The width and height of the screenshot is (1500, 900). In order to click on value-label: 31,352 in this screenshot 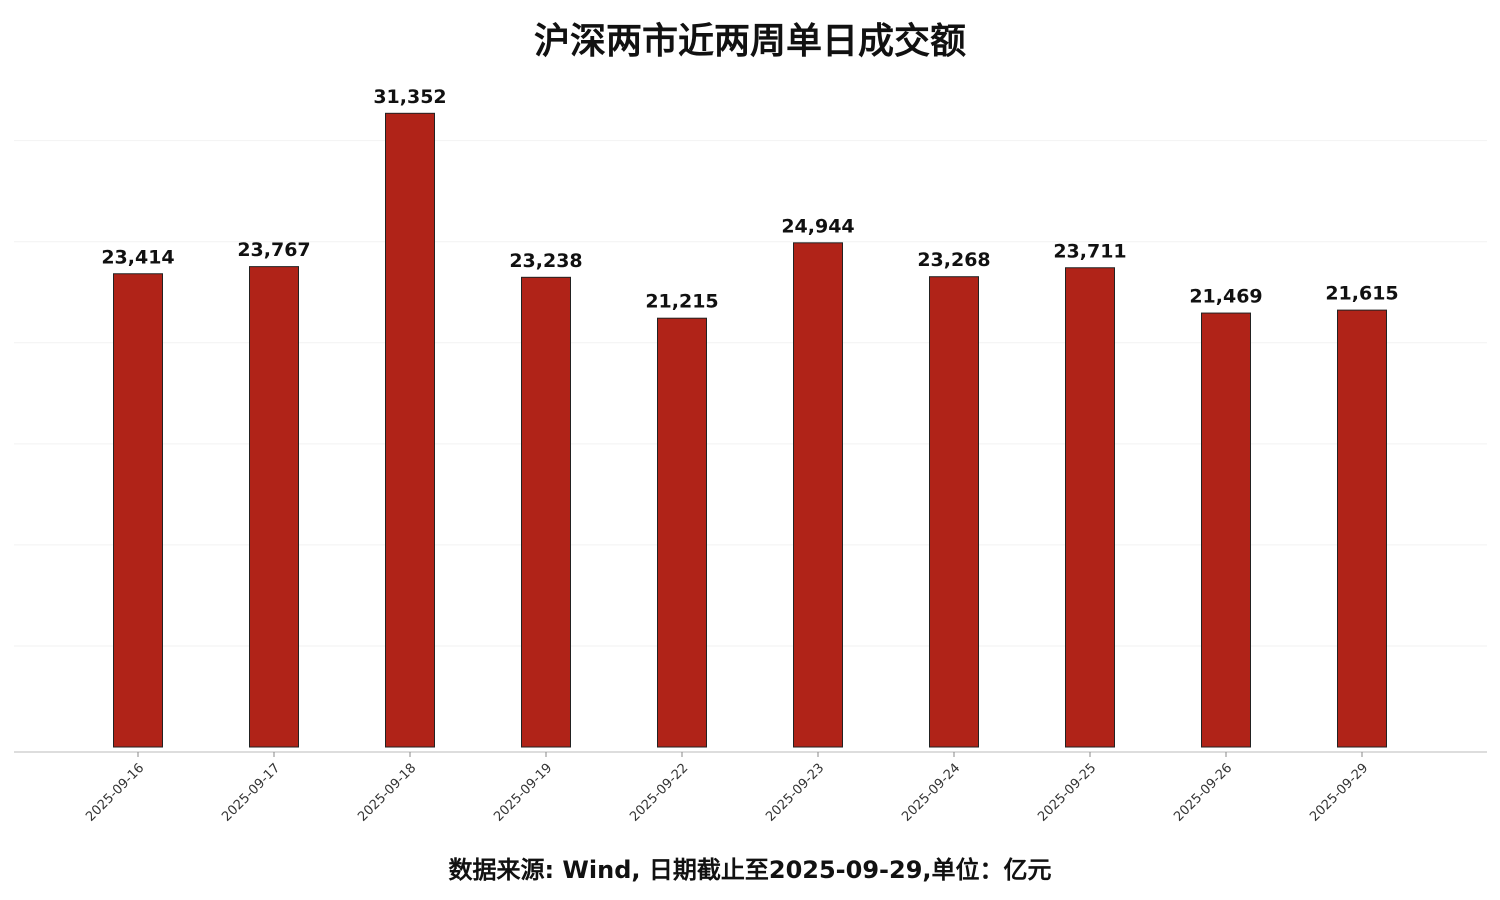, I will do `click(409, 97)`.